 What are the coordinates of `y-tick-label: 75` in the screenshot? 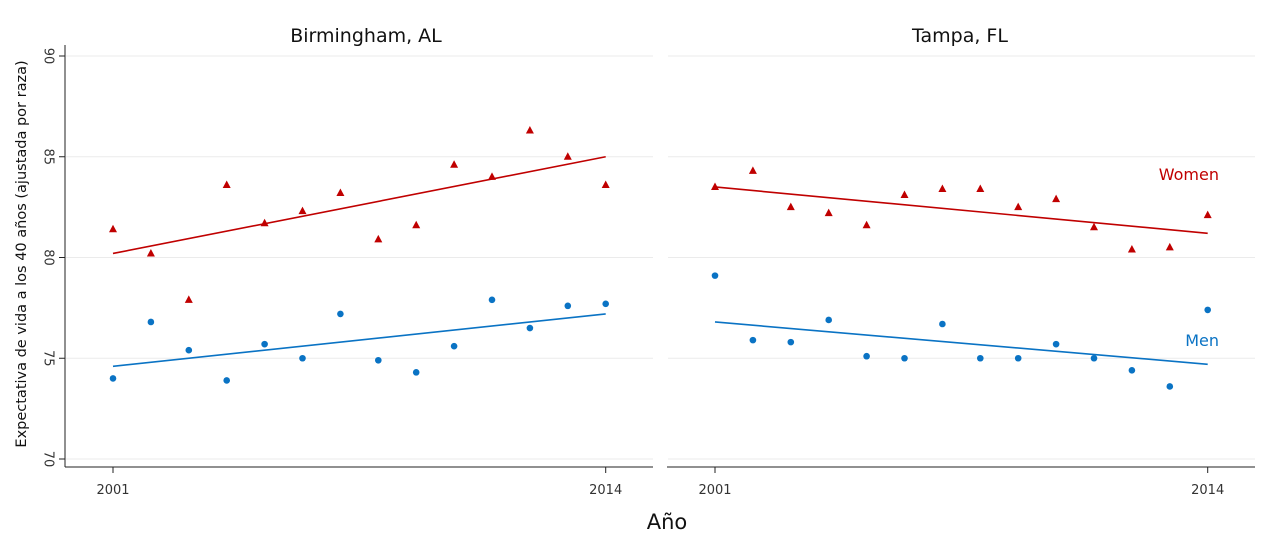 It's located at (48, 358).